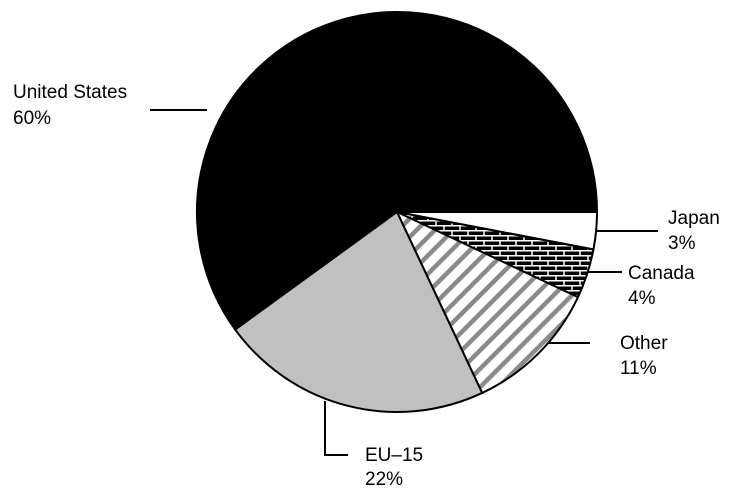 This screenshot has width=737, height=491. Describe the element at coordinates (394, 467) in the screenshot. I see `label-eu15: EU–15 22%` at that location.